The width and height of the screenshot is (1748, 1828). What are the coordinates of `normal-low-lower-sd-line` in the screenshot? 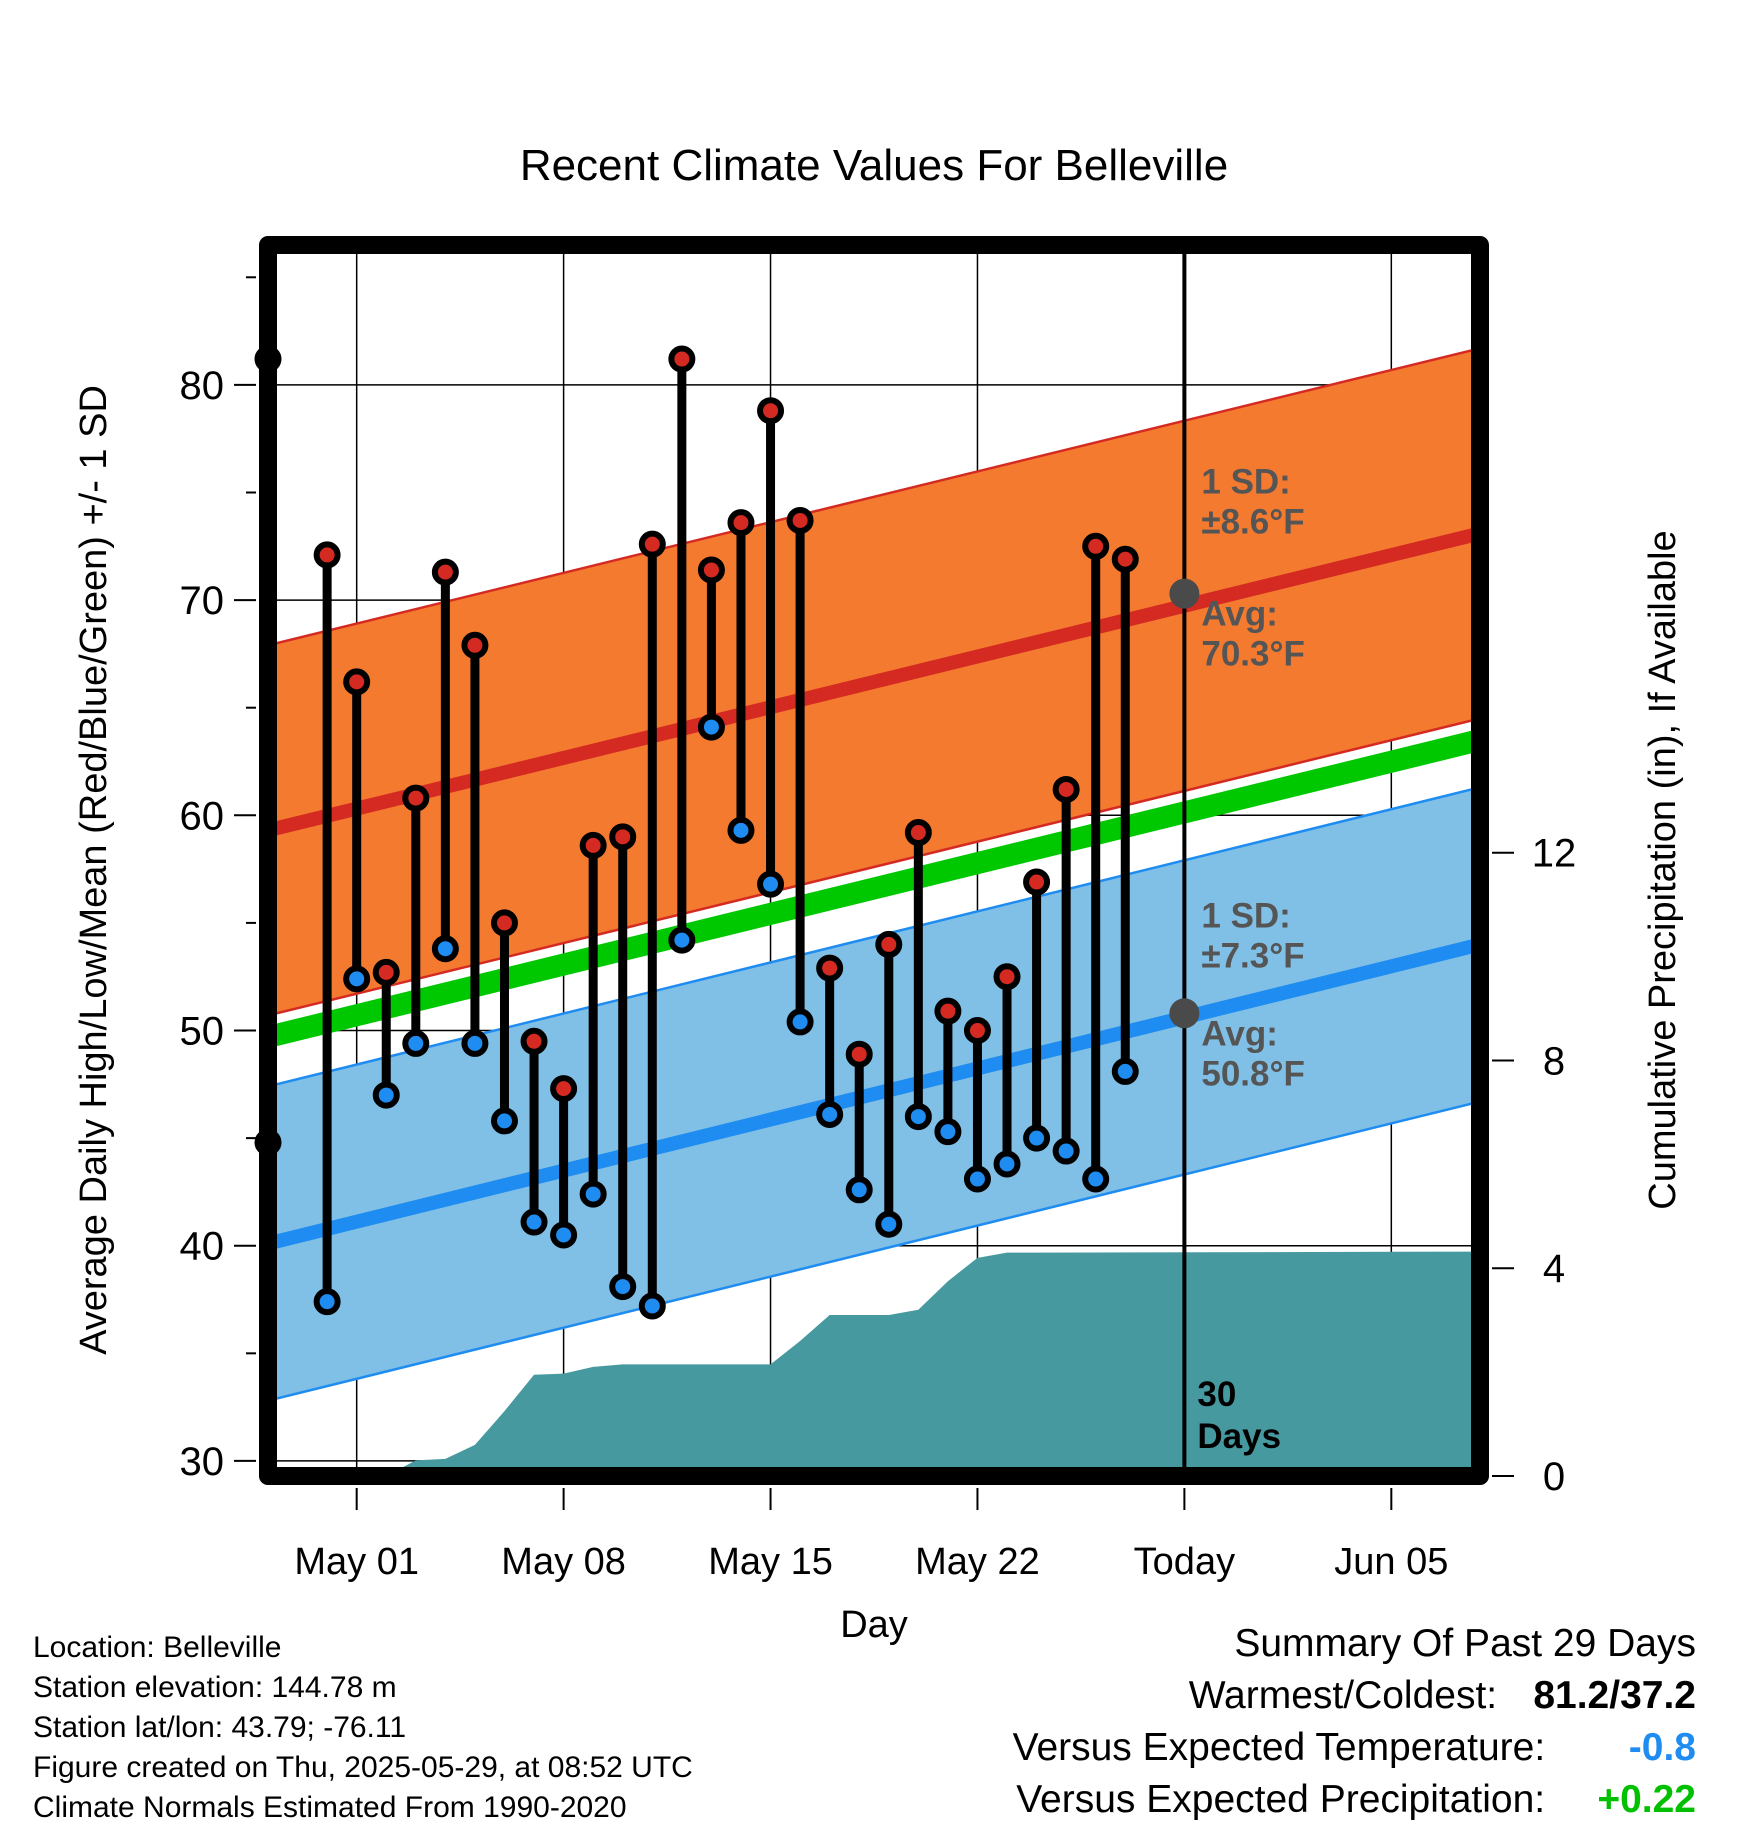 It's located at (874, 1251).